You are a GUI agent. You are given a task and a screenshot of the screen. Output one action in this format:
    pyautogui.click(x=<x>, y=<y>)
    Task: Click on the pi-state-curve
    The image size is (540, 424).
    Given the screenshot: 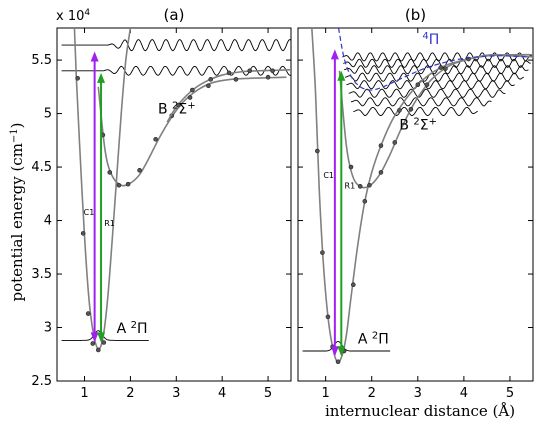 What is the action you would take?
    pyautogui.click(x=433, y=59)
    